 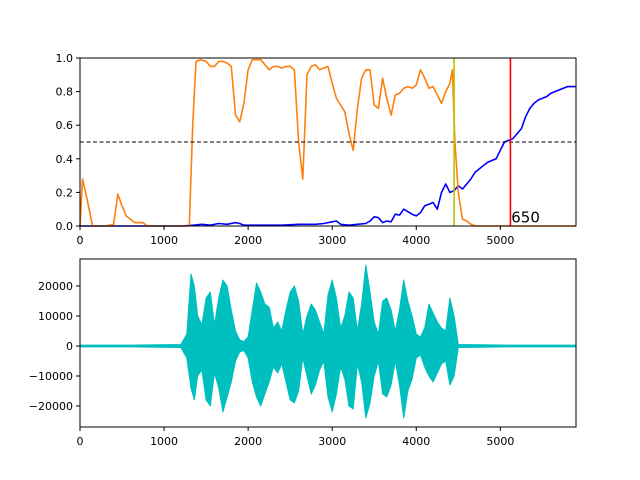 I want to click on y-tick-label: 0.0, so click(x=65, y=226).